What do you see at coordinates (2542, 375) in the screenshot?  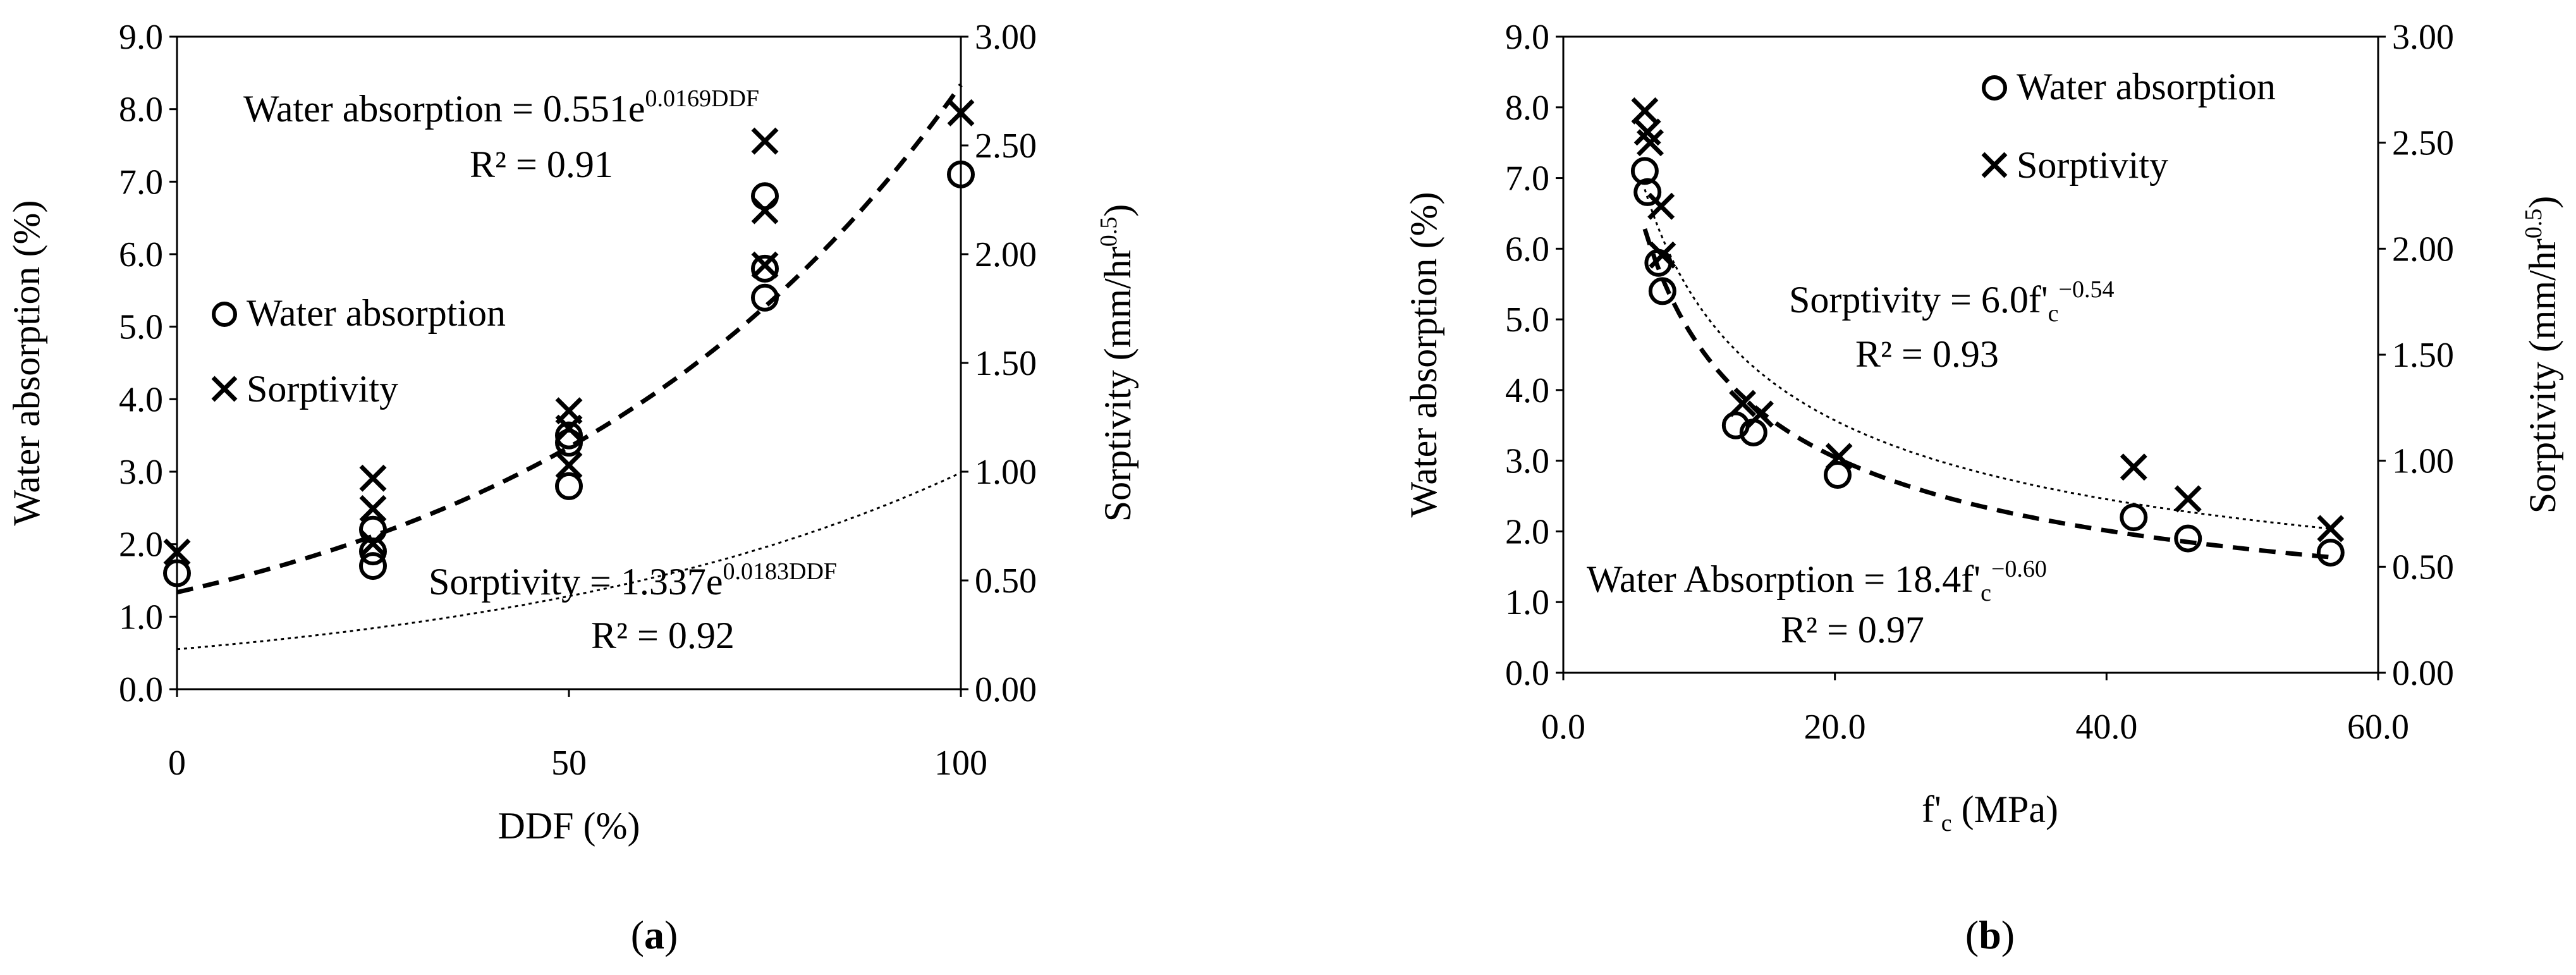 I see `panel-b-y2label-main: Sorptivity (mm/hr` at bounding box center [2542, 375].